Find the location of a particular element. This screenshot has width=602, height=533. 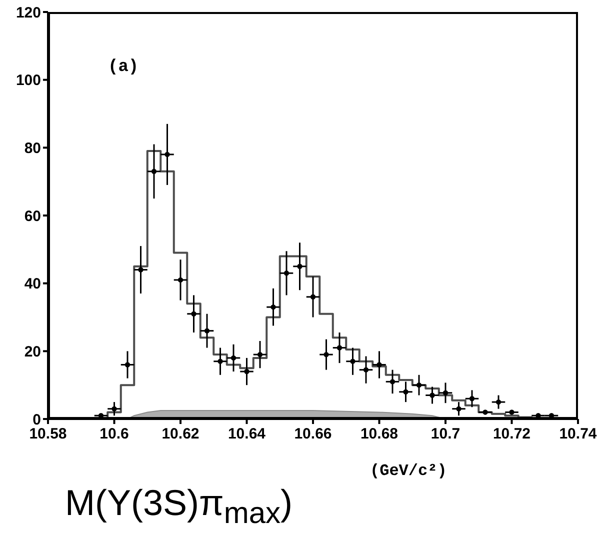

y-tick-label: 0 is located at coordinates (36, 419).